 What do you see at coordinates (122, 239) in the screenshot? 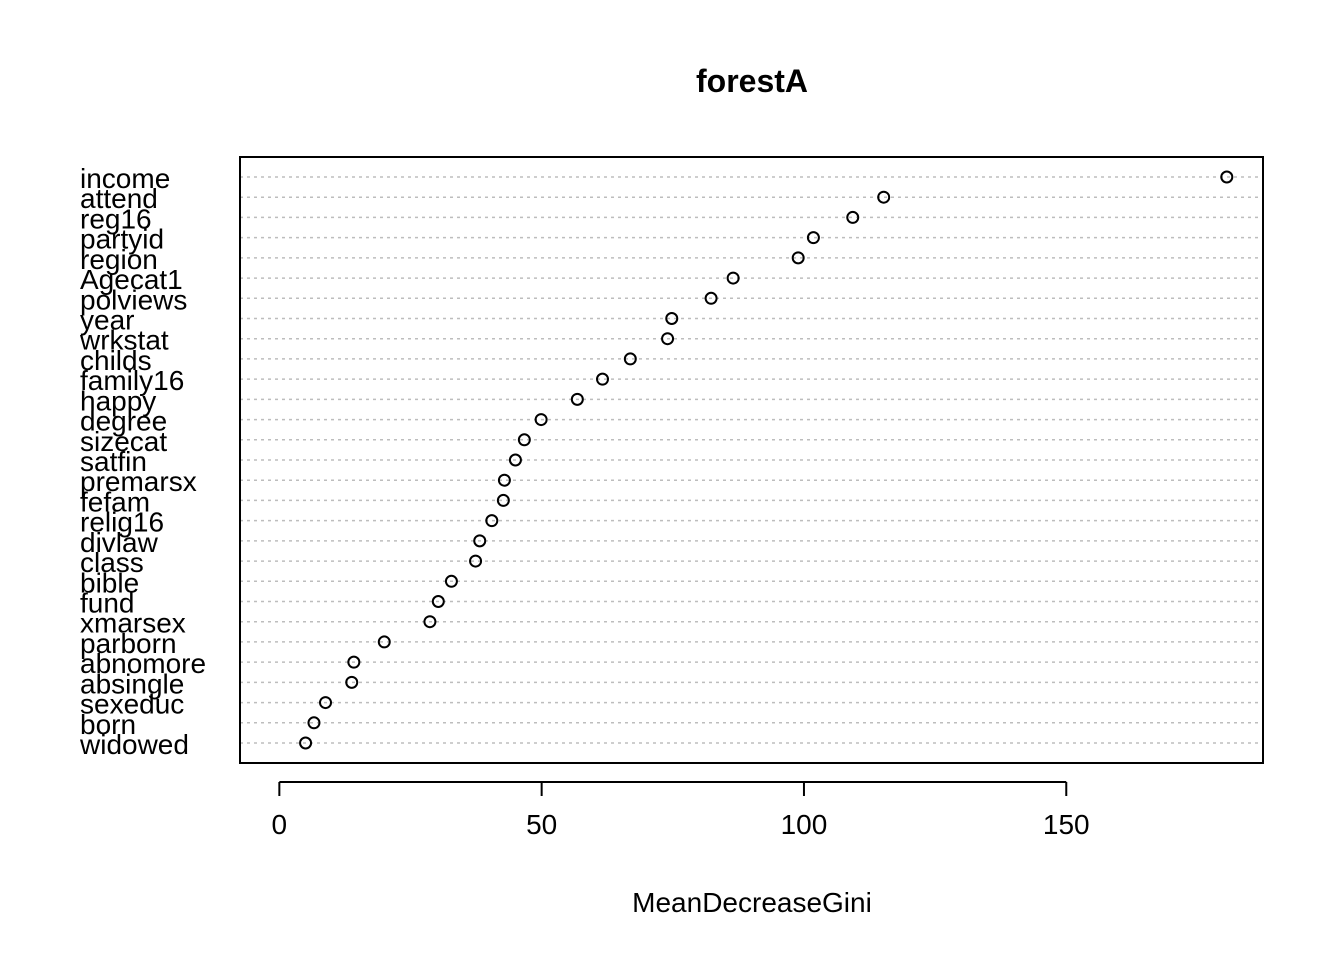
I see `category-label: partyid` at bounding box center [122, 239].